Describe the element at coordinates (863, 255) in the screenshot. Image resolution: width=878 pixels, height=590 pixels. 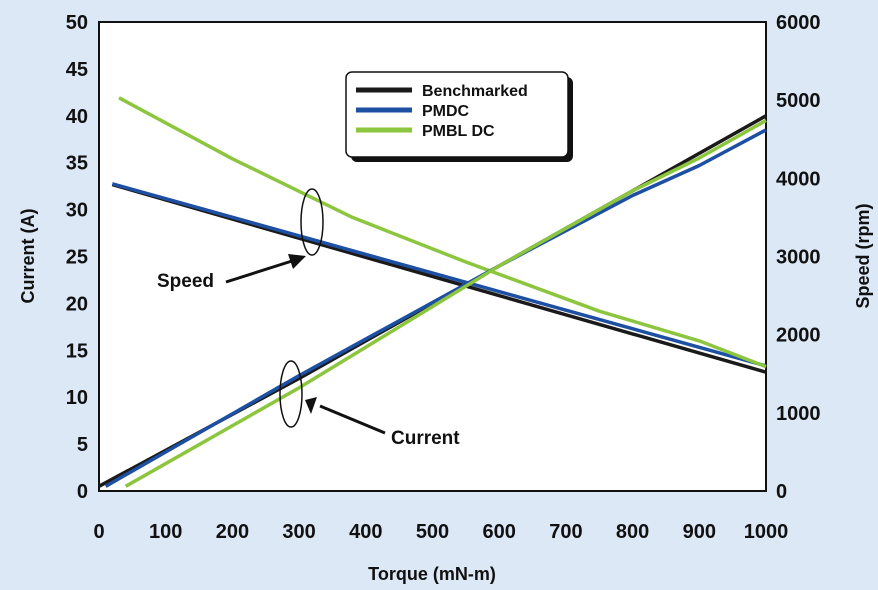
I see `y-right-axis-title: Speed (rpm)` at that location.